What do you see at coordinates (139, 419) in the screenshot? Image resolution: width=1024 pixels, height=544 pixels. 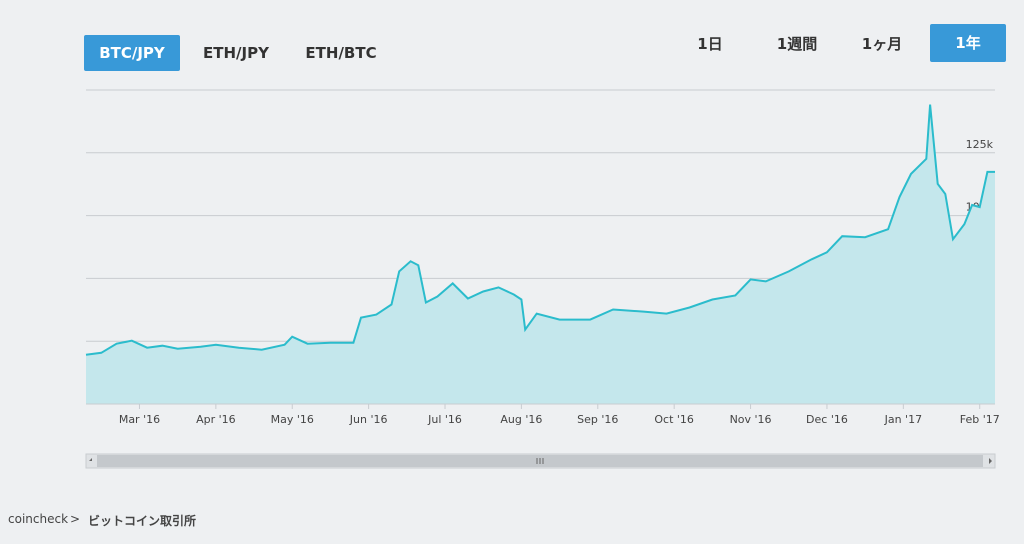 I see `x-tick-label: Mar '16` at bounding box center [139, 419].